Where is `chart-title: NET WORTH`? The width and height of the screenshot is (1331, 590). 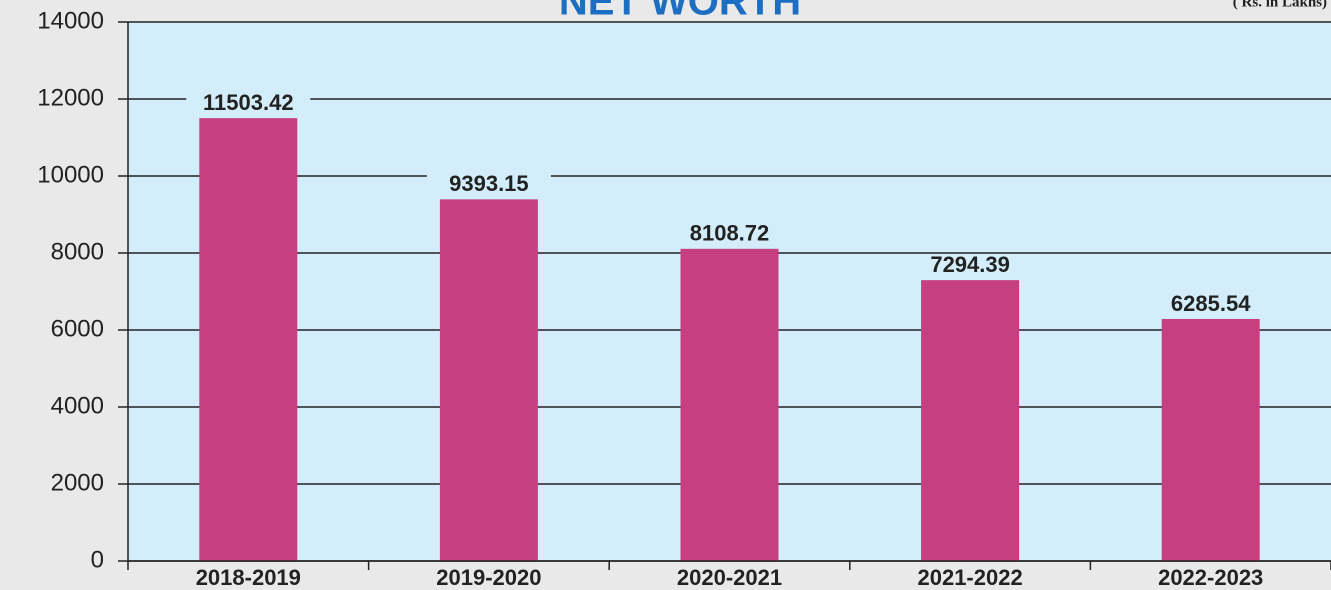
chart-title: NET WORTH is located at coordinates (680, 12).